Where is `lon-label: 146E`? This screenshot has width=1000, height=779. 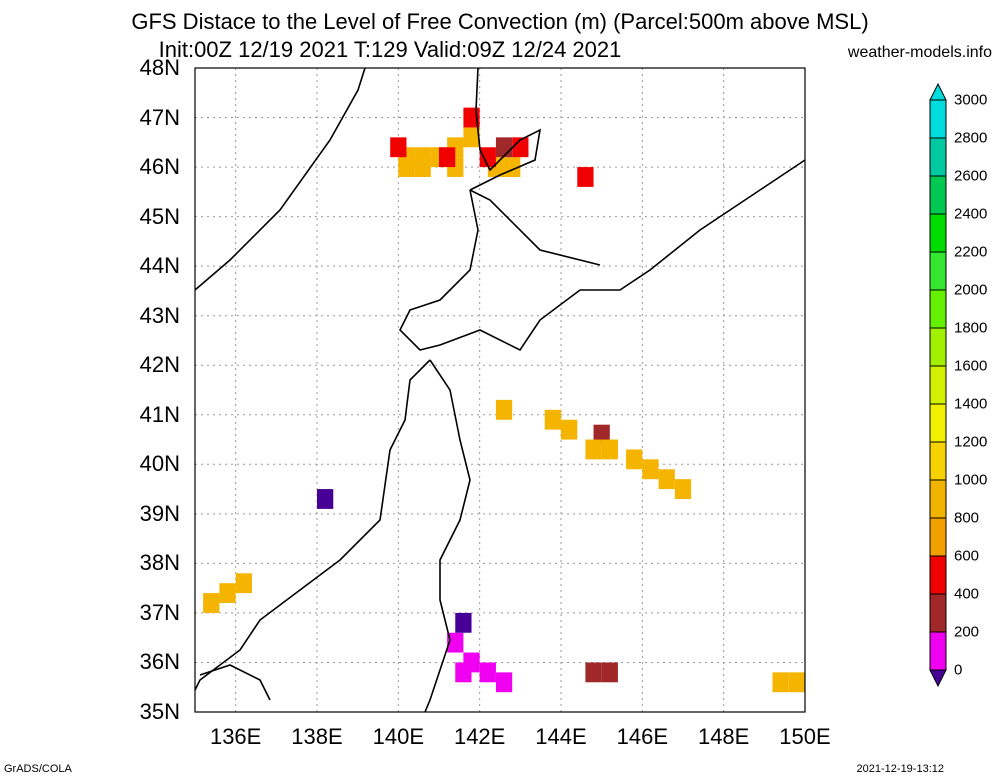
lon-label: 146E is located at coordinates (642, 736).